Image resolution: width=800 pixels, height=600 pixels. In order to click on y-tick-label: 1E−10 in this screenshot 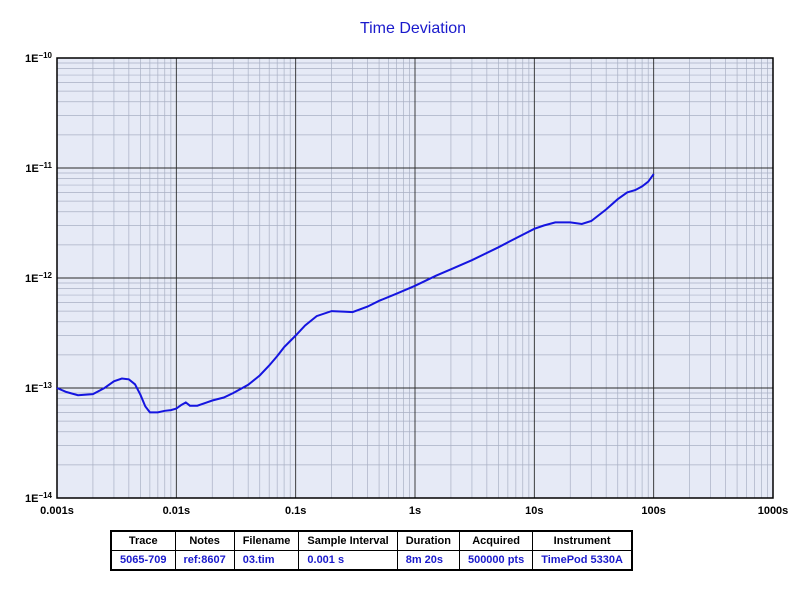, I will do `click(39, 58)`.